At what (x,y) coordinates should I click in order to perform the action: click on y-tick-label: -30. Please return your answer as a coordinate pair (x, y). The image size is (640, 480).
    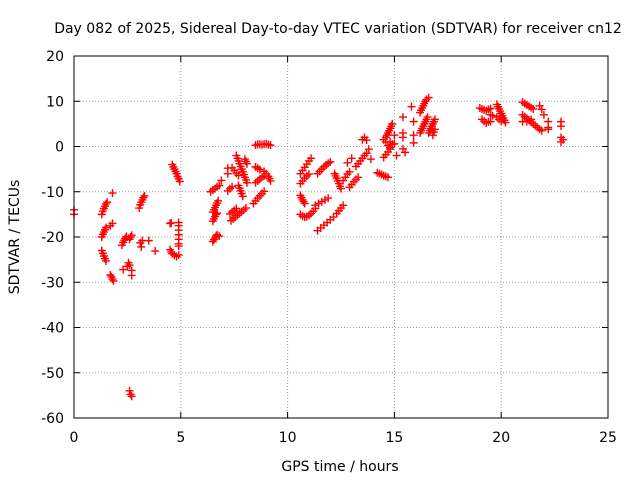
    Looking at the image, I should click on (52, 283).